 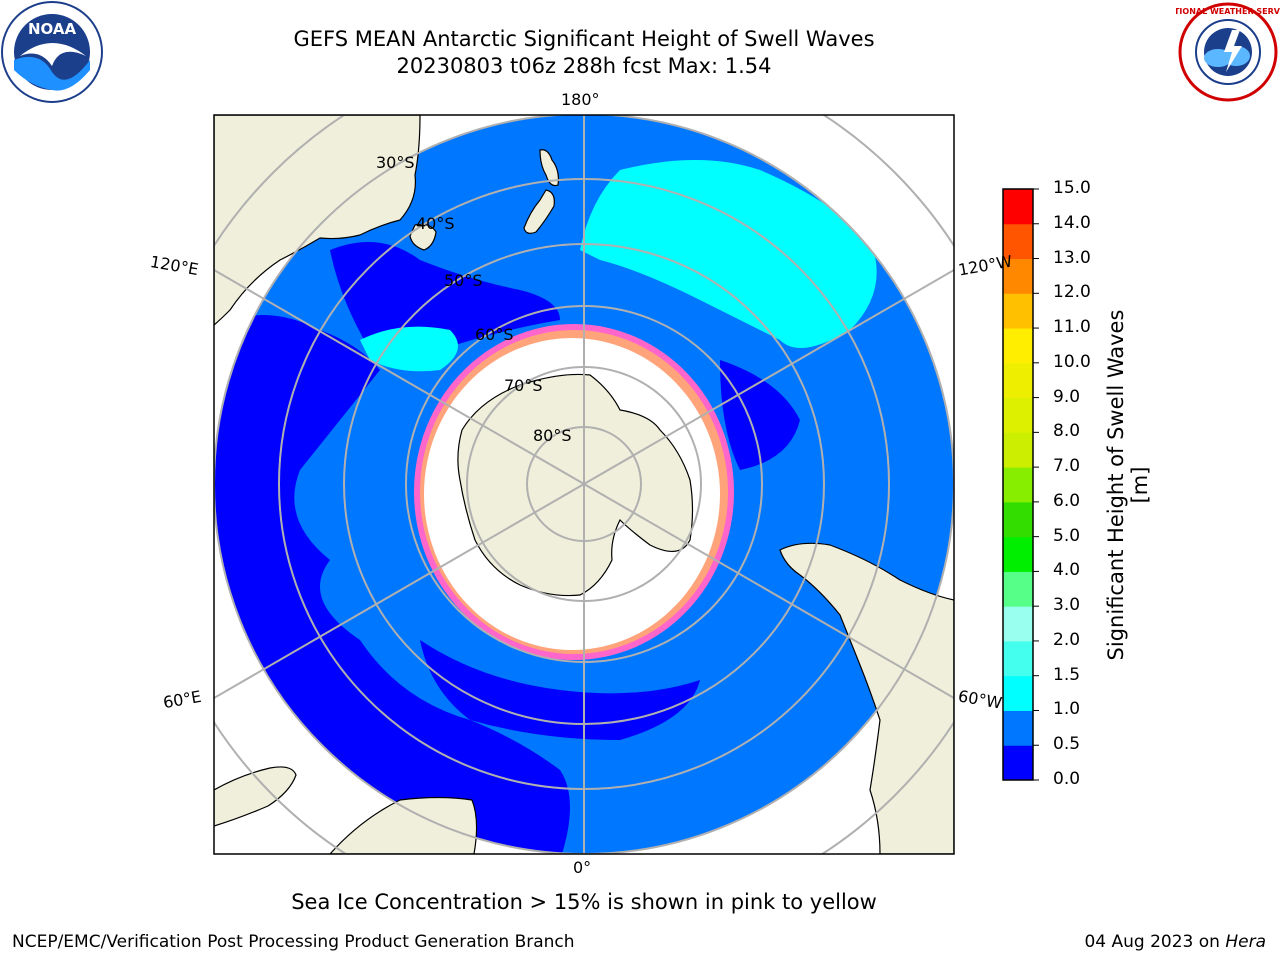 I want to click on colorbar-tick-label: 2.0, so click(x=1067, y=639).